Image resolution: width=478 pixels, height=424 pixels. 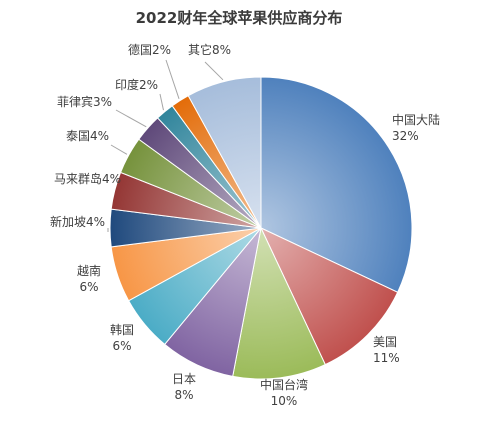 I want to click on slice-category-label: 越南, so click(x=89, y=270).